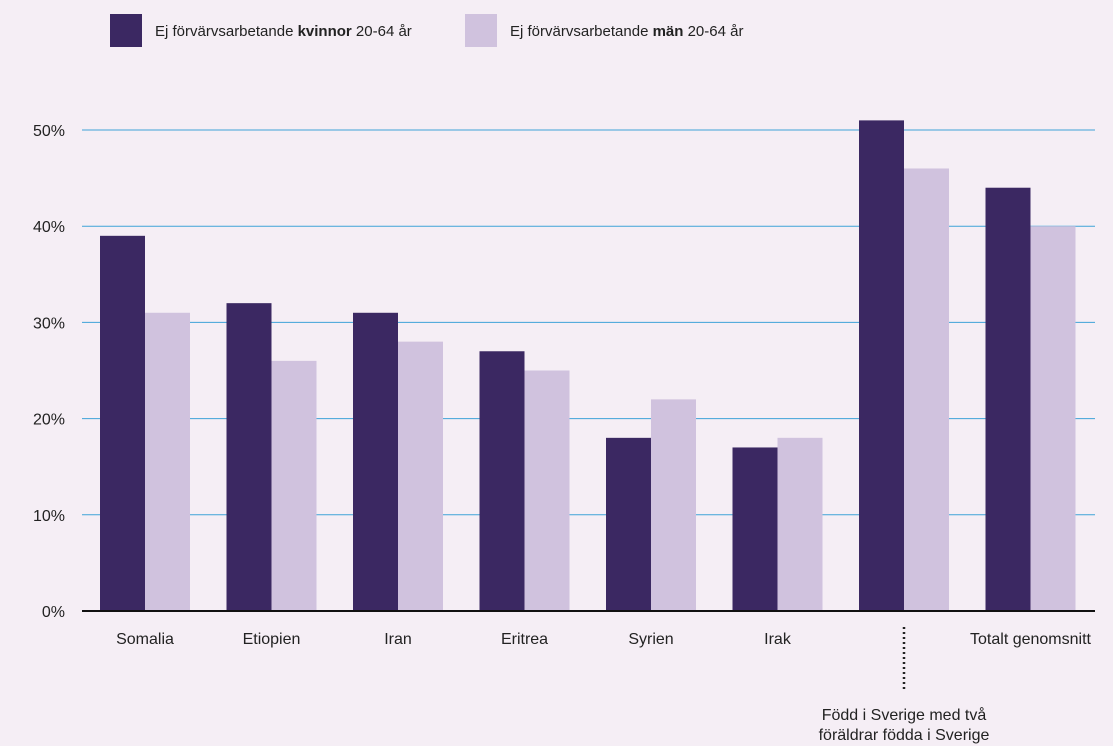 The image size is (1113, 746). What do you see at coordinates (398, 639) in the screenshot?
I see `x-category-label: Iran` at bounding box center [398, 639].